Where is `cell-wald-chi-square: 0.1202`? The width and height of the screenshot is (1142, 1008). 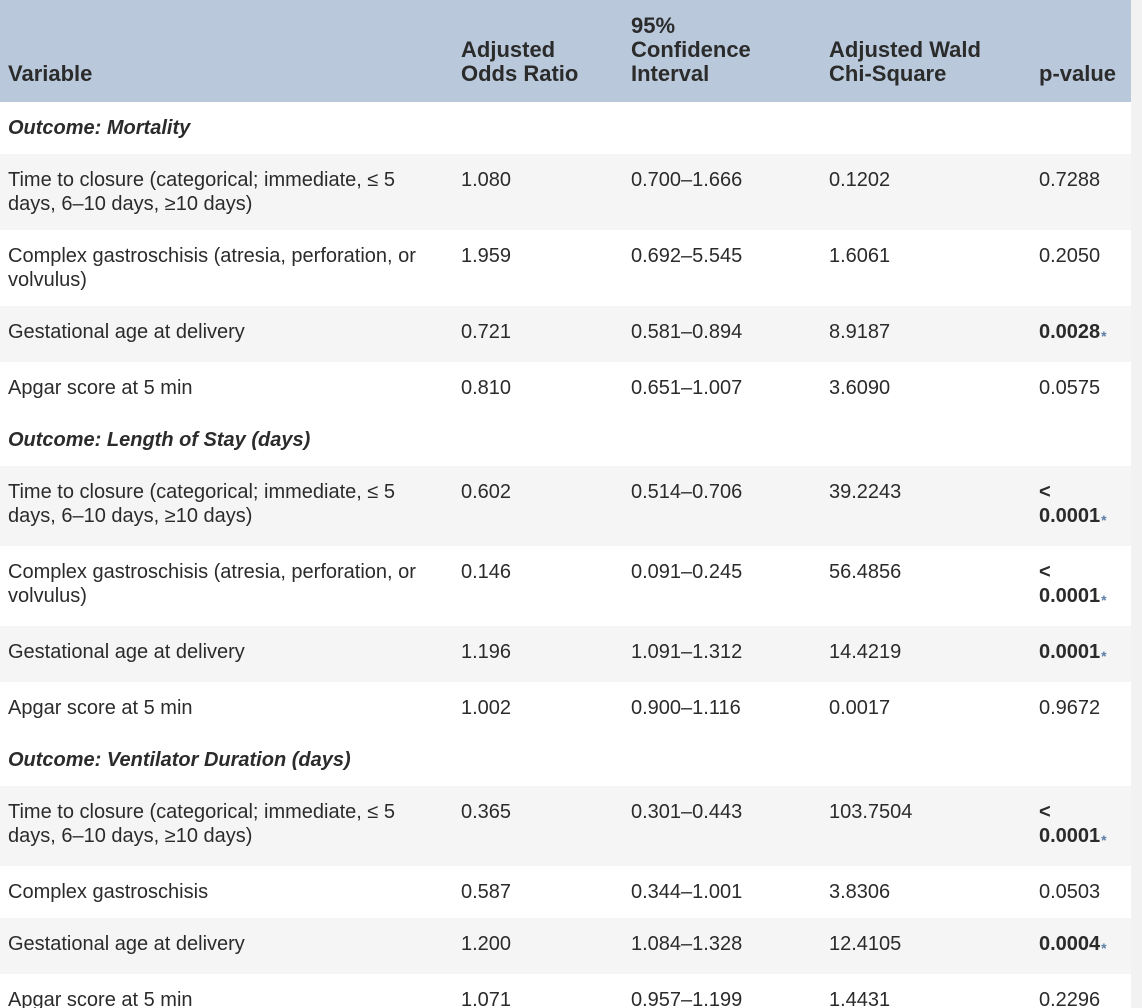
cell-wald-chi-square: 0.1202 is located at coordinates (860, 180).